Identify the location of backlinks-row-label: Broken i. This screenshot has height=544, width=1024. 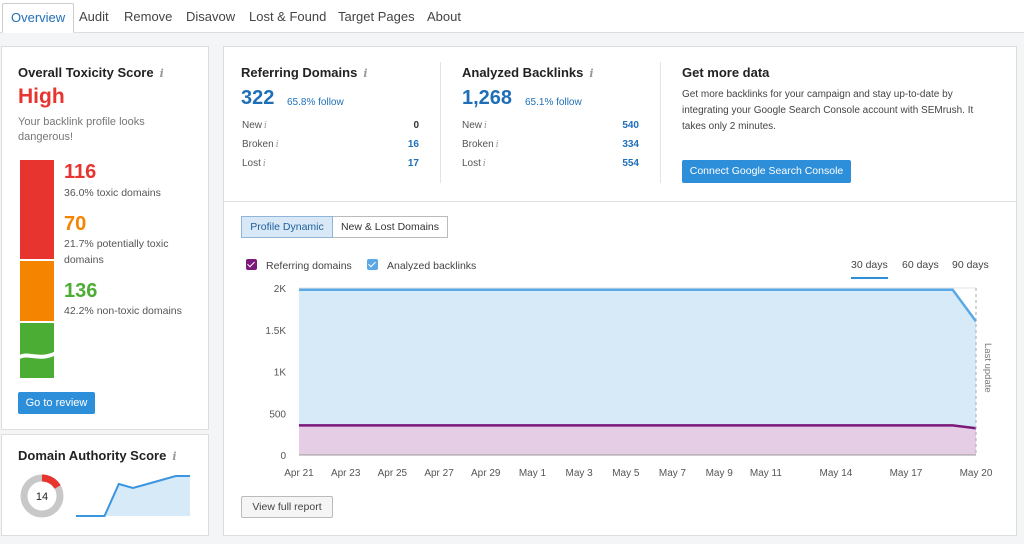
(480, 144).